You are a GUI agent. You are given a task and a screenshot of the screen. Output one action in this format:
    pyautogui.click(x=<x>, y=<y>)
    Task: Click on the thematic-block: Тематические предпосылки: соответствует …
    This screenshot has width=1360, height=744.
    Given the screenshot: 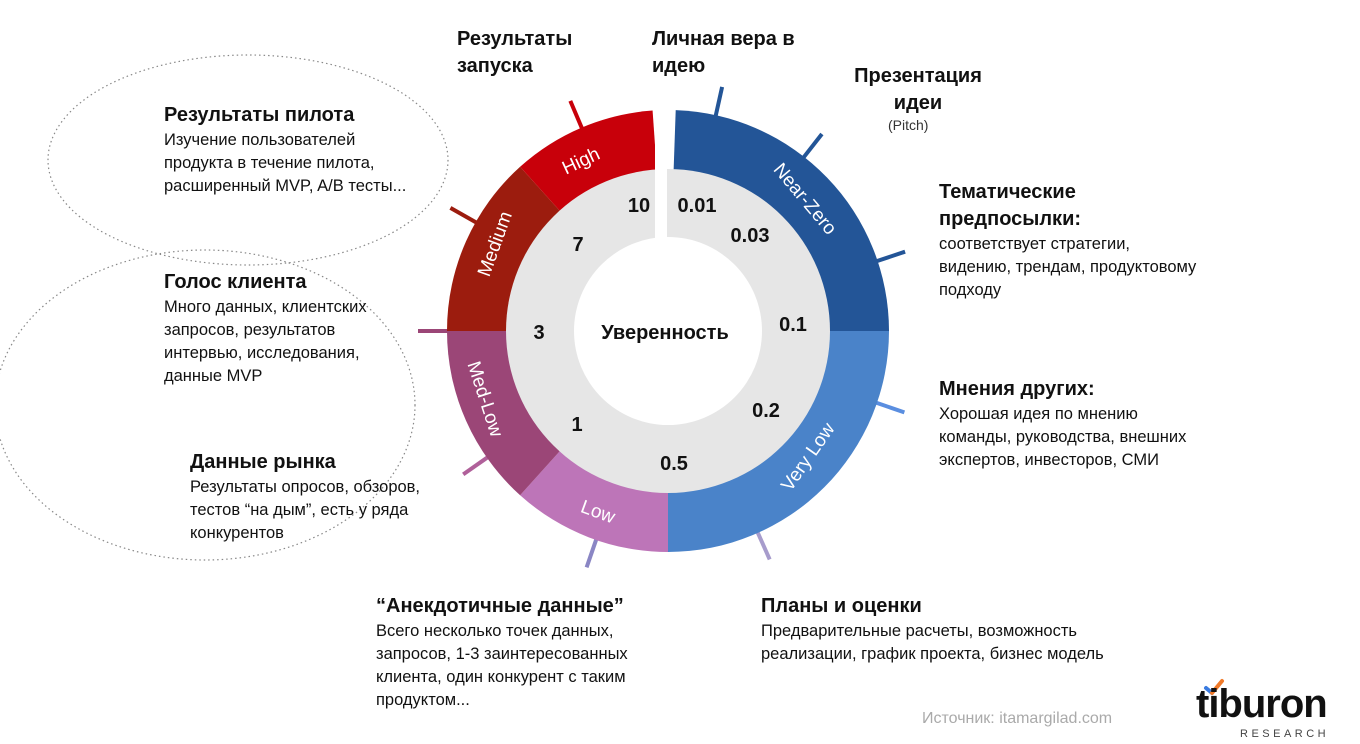 What is the action you would take?
    pyautogui.click(x=1069, y=240)
    